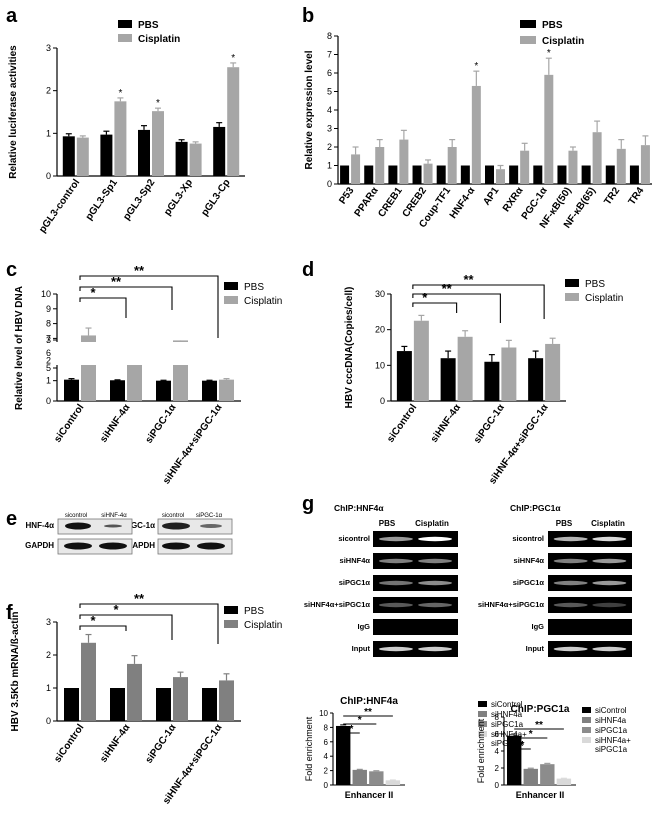 The width and height of the screenshot is (660, 819). Describe the element at coordinates (115, 423) in the screenshot. I see `x-tick-label: siHNF-4α` at that location.